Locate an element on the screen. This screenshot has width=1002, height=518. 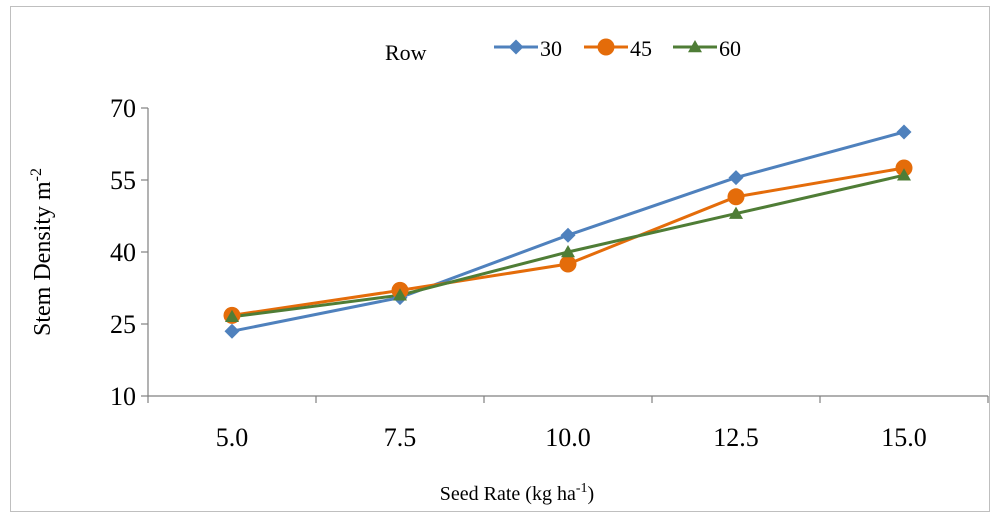
y-tick-label: 25 is located at coordinates (123, 324).